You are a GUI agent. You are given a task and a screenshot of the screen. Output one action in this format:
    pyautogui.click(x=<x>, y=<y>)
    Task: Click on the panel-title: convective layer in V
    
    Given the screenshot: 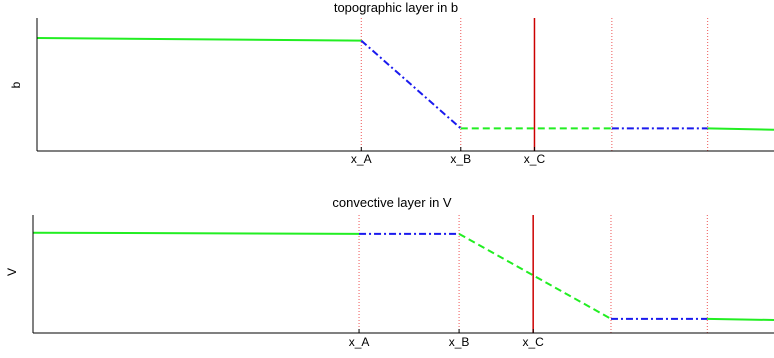 What is the action you would take?
    pyautogui.click(x=392, y=202)
    